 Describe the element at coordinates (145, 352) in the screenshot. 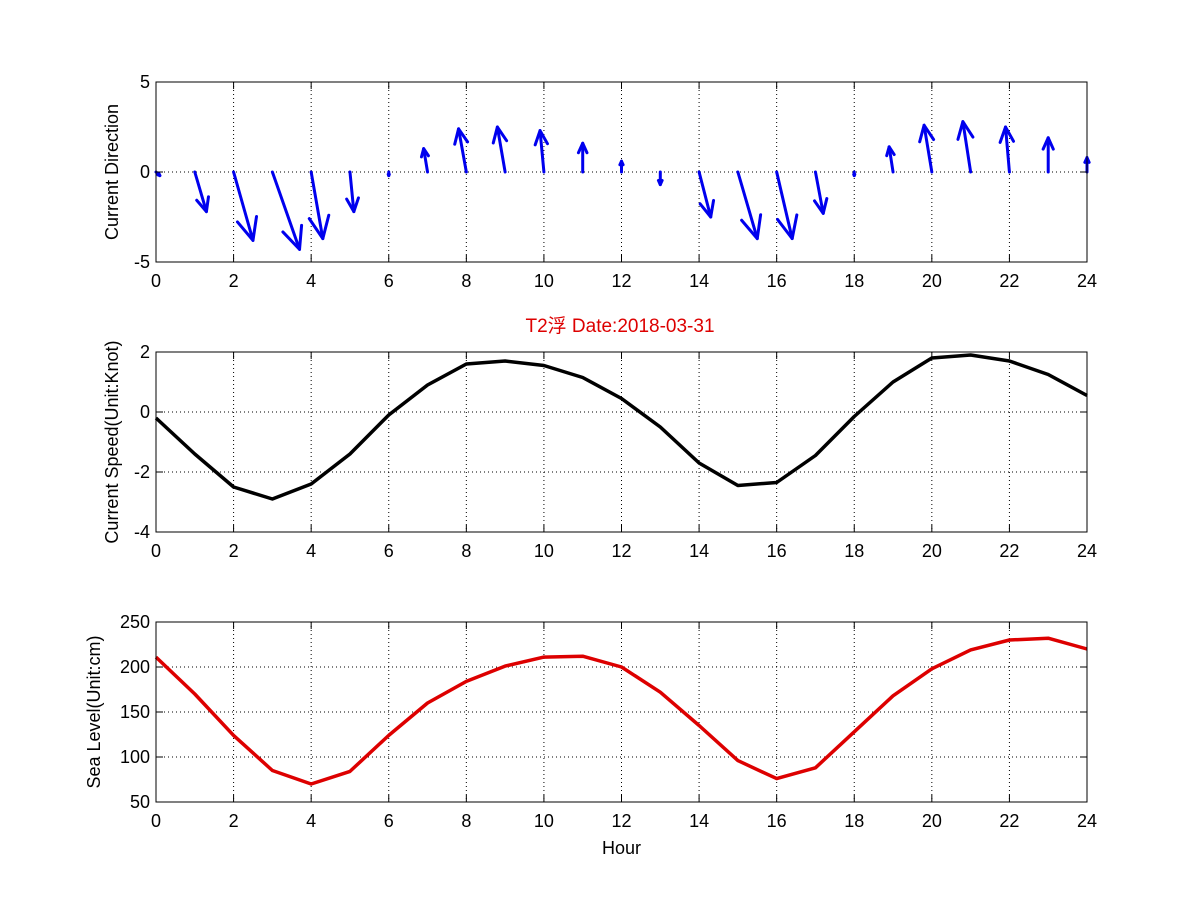

I see `y-tick-label: 2` at that location.